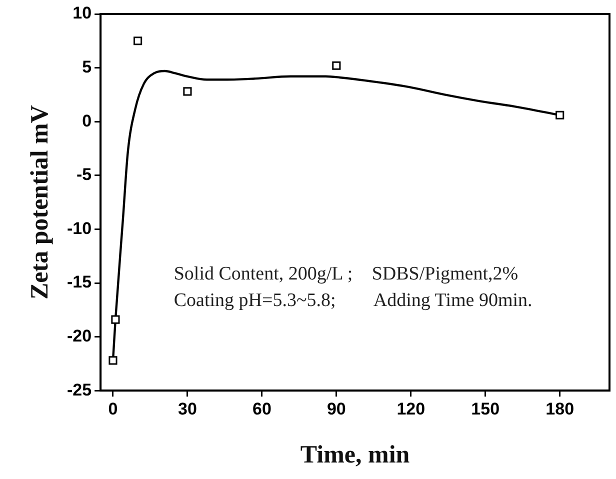  Describe the element at coordinates (79, 228) in the screenshot. I see `y-tick-label: -10` at that location.